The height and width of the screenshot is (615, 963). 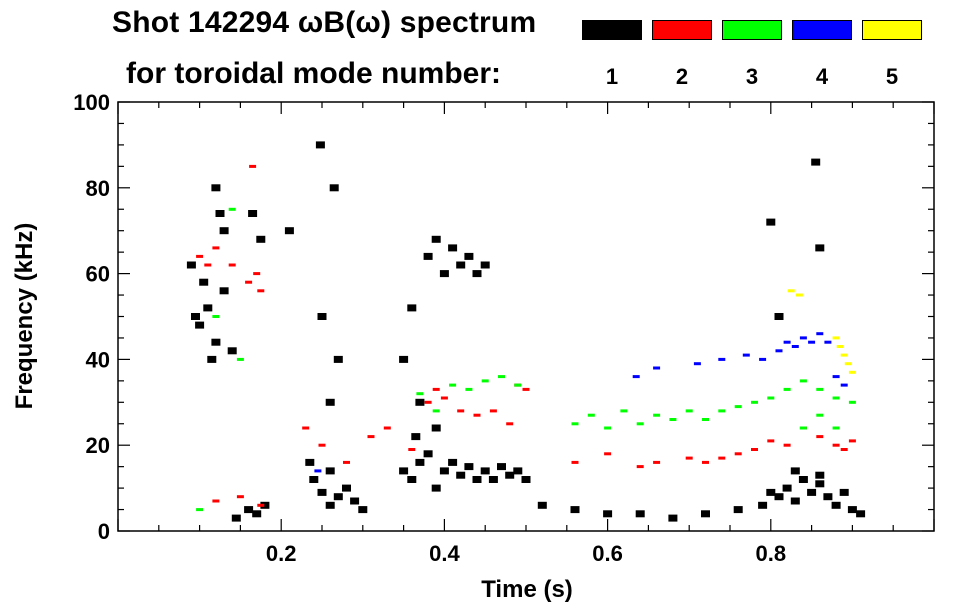 What do you see at coordinates (313, 73) in the screenshot?
I see `chart-subtitle: for toroidal mode number:` at bounding box center [313, 73].